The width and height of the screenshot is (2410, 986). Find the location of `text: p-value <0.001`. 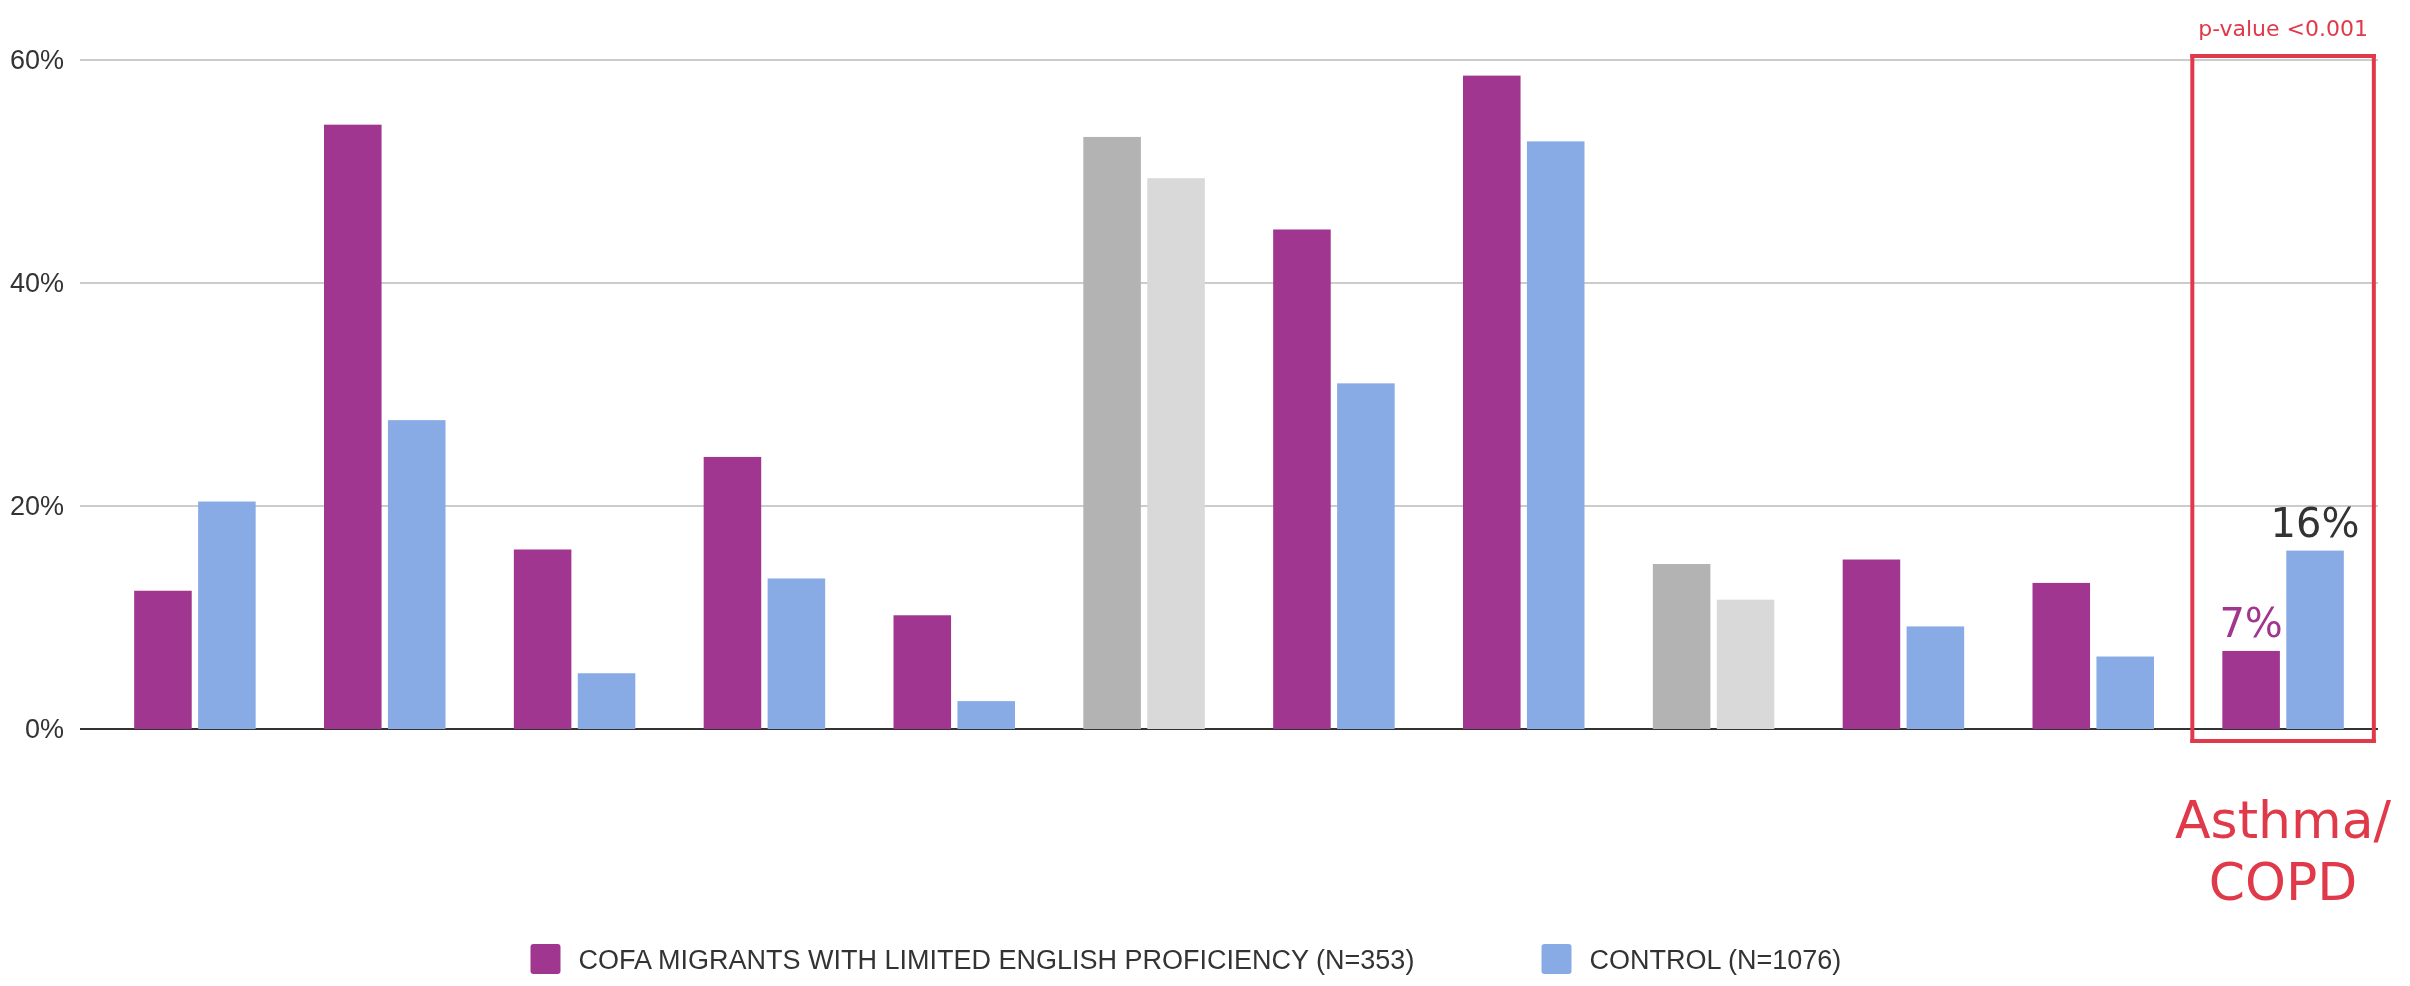

text: p-value <0.001 is located at coordinates (2283, 28).